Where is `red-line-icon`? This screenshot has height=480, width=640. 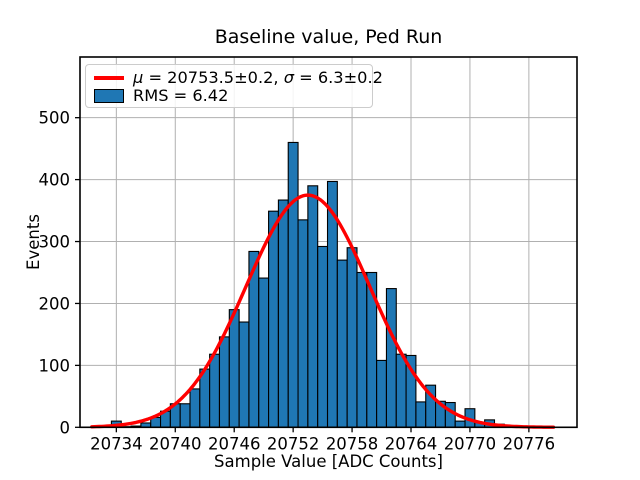
red-line-icon is located at coordinates (109, 78).